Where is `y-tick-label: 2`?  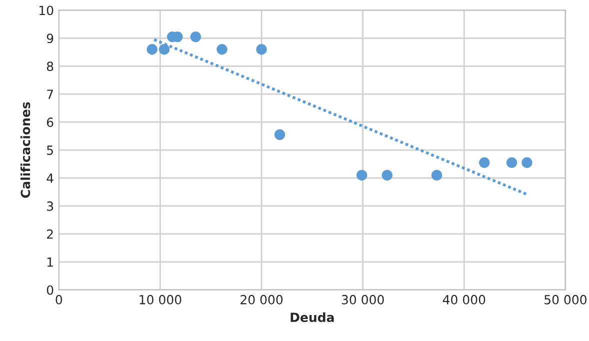 y-tick-label: 2 is located at coordinates (50, 234).